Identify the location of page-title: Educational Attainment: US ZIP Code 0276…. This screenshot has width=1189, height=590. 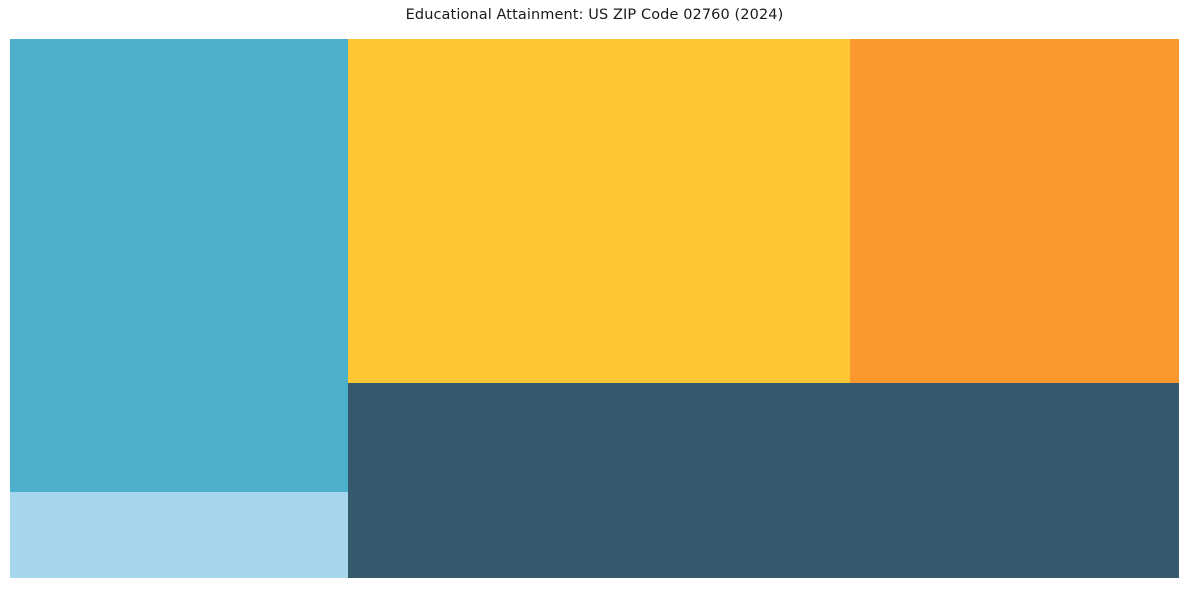
(594, 15).